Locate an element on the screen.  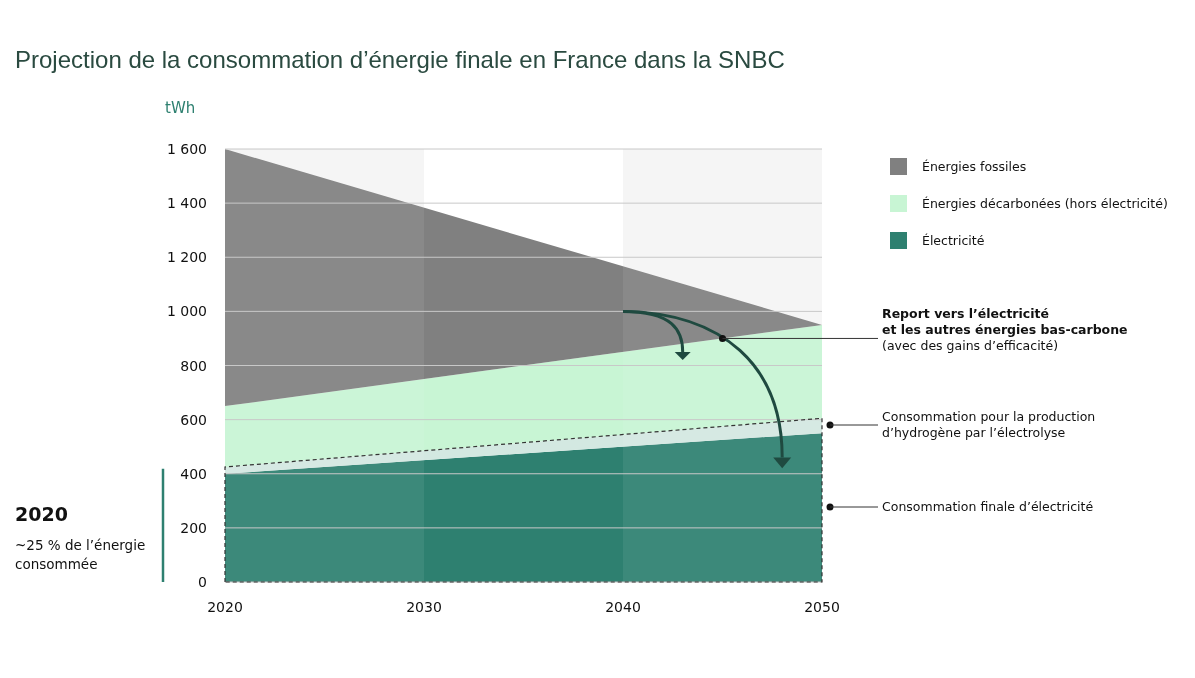
y-tick-label: 1 600 is located at coordinates (186, 149).